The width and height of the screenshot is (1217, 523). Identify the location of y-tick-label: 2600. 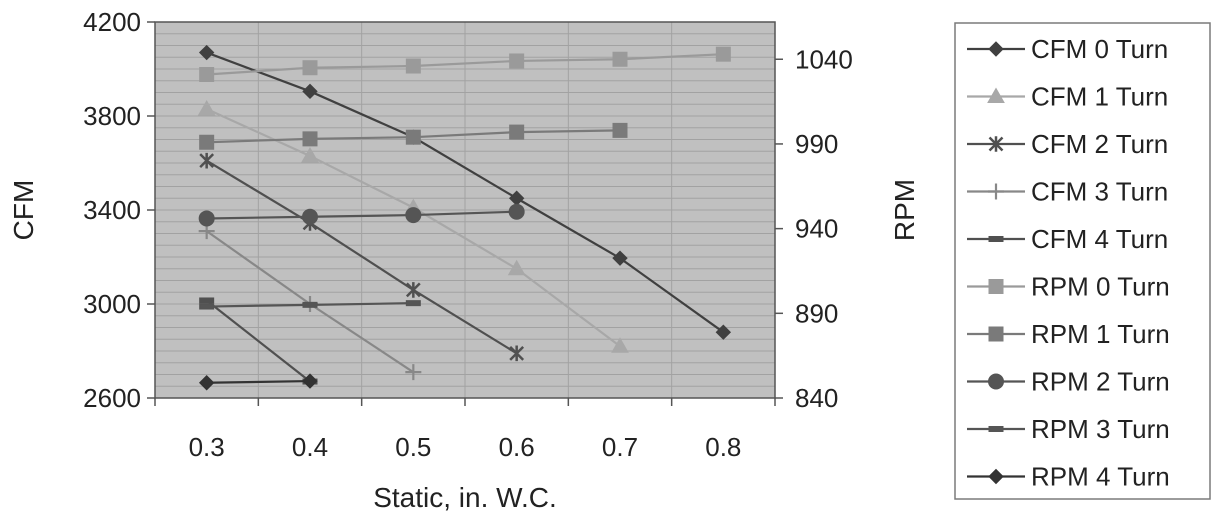
(112, 398).